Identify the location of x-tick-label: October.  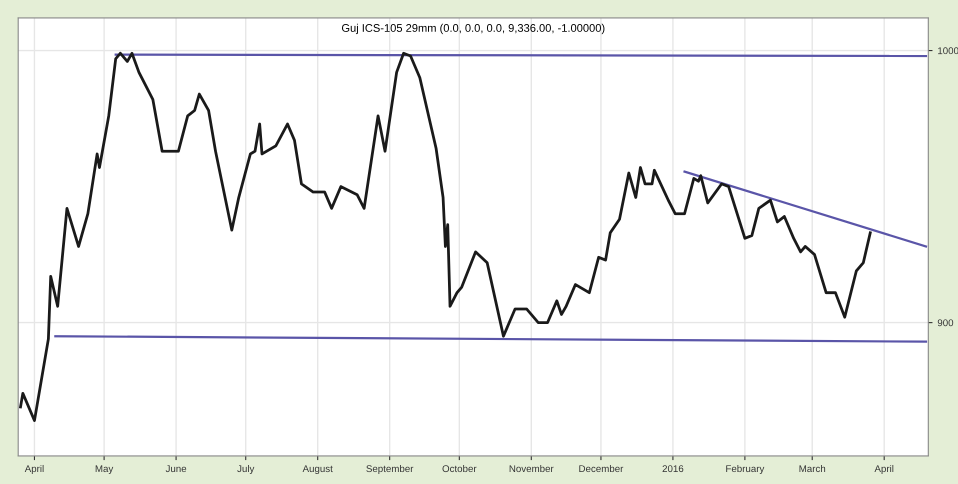
(459, 468).